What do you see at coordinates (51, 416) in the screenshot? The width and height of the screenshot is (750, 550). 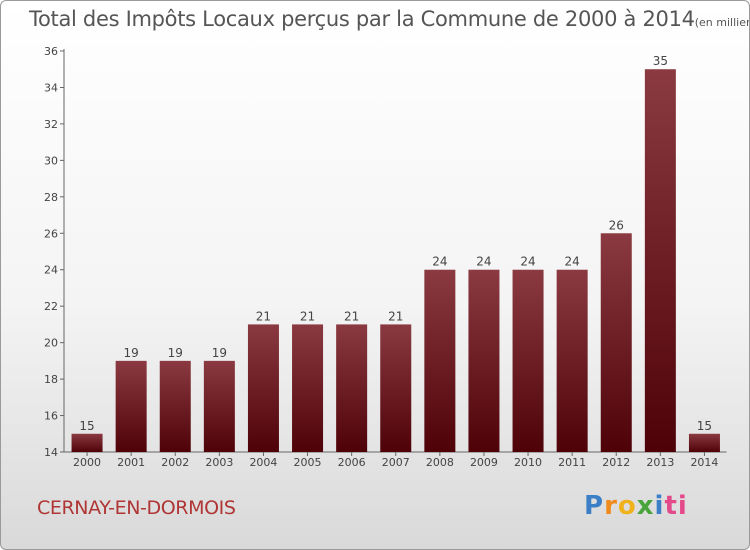 I see `y-tick-label: 16` at bounding box center [51, 416].